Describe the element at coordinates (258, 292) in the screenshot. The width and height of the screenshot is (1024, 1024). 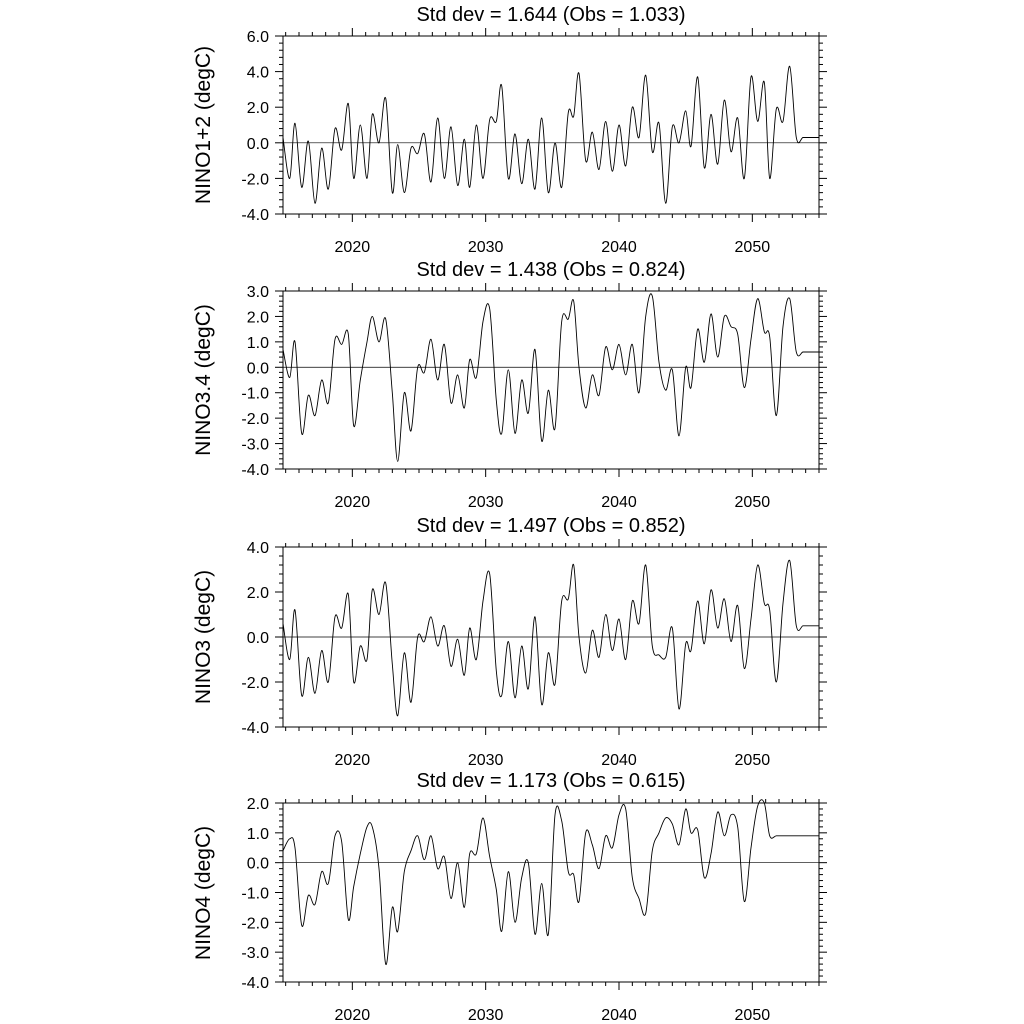
I see `y-tick-label: 3.0` at that location.